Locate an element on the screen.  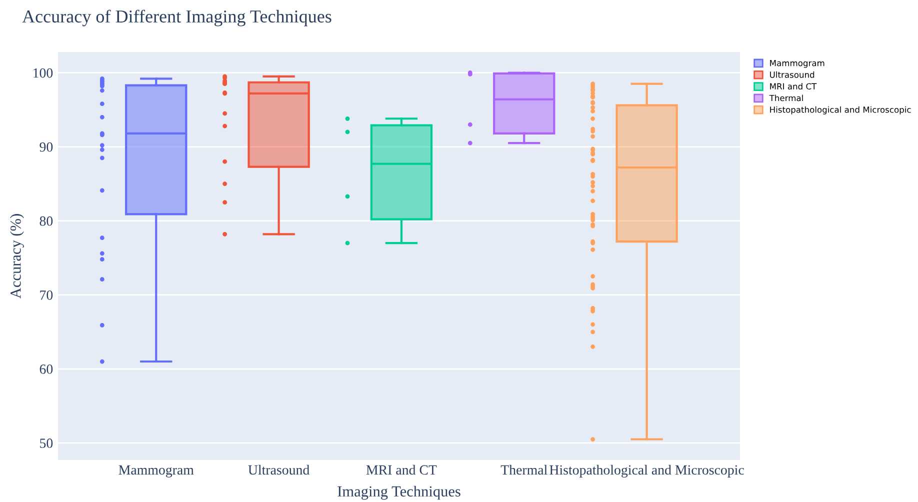
legend-label: Ultrasound is located at coordinates (792, 74).